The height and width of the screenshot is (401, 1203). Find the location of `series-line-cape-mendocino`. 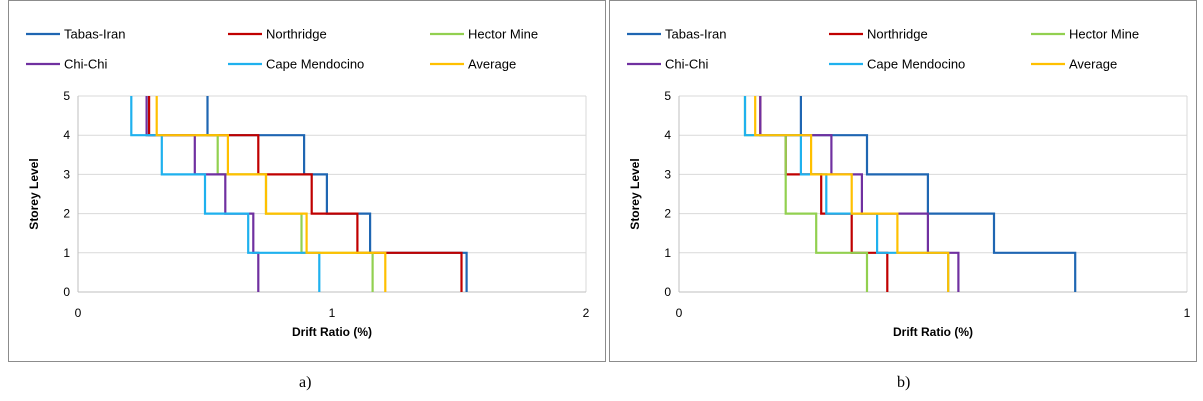

series-line-cape-mendocino is located at coordinates (225, 194).